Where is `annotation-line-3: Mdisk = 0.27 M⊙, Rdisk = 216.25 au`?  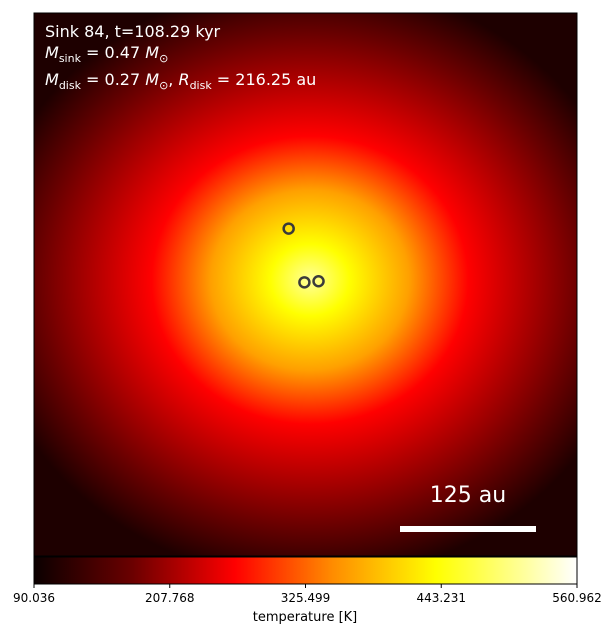 annotation-line-3: Mdisk = 0.27 M⊙, Rdisk = 216.25 au is located at coordinates (181, 81).